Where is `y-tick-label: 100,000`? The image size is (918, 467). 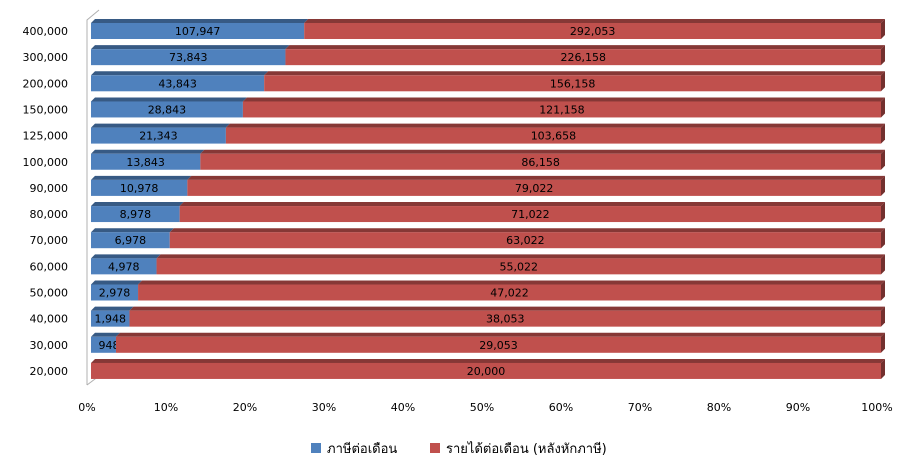 y-tick-label: 100,000 is located at coordinates (46, 162).